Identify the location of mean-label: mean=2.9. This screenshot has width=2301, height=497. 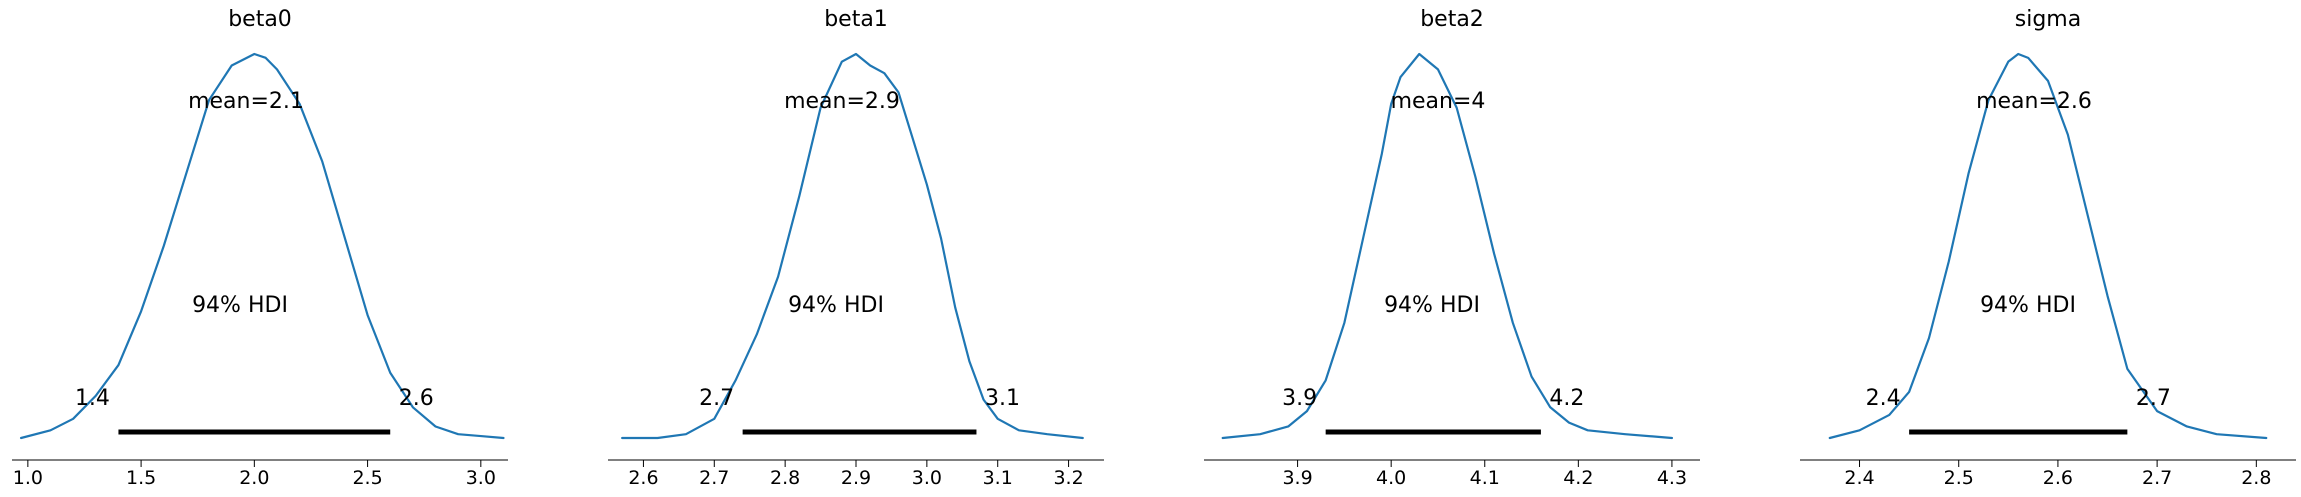
(842, 101).